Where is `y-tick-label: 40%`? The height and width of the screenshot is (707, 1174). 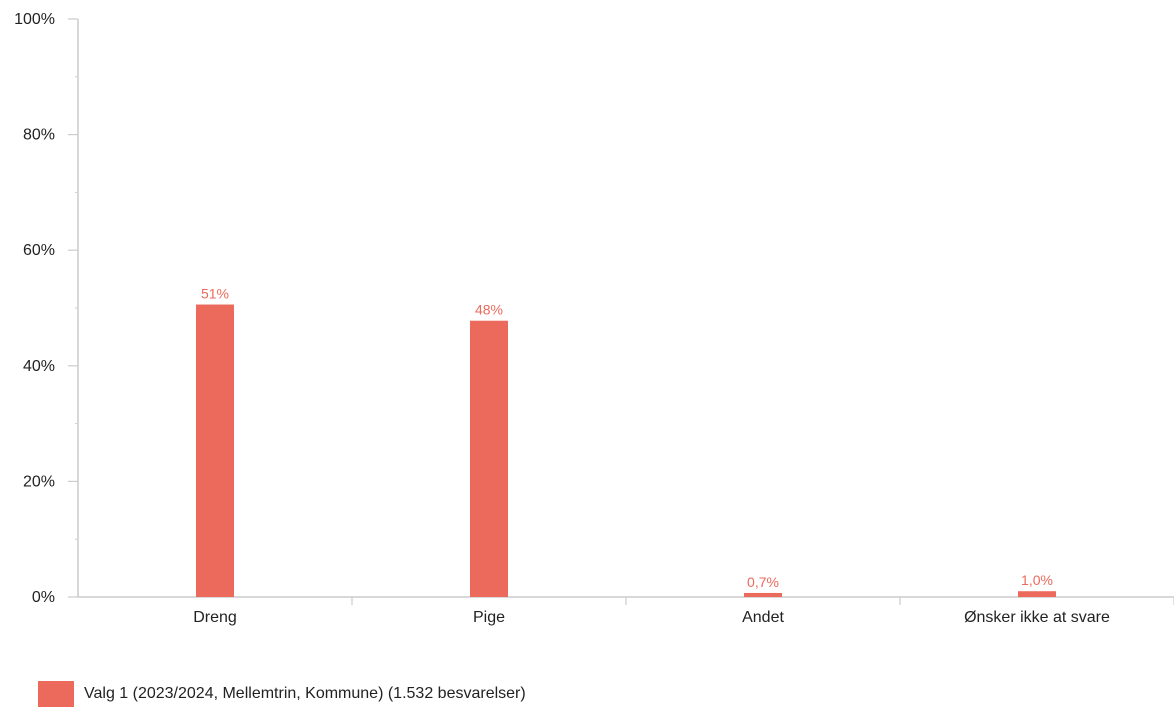
y-tick-label: 40% is located at coordinates (39, 366).